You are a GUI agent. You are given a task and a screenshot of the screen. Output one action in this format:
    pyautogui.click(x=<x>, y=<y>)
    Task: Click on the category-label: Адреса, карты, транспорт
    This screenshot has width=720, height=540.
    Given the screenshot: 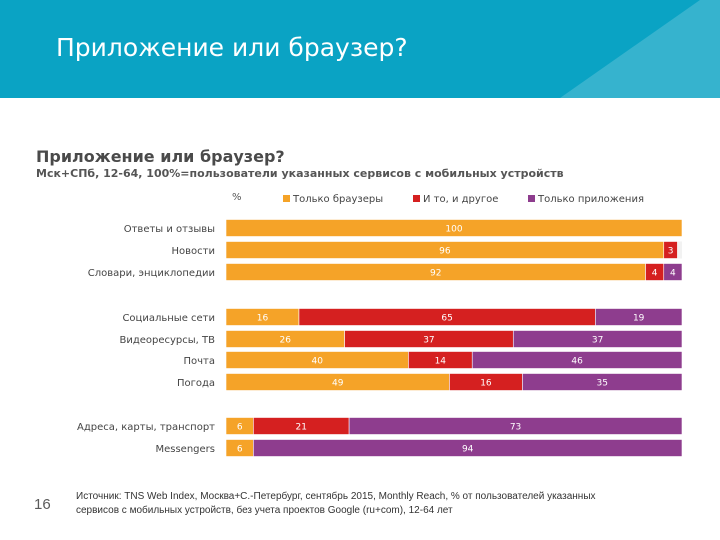 What is the action you would take?
    pyautogui.click(x=146, y=427)
    